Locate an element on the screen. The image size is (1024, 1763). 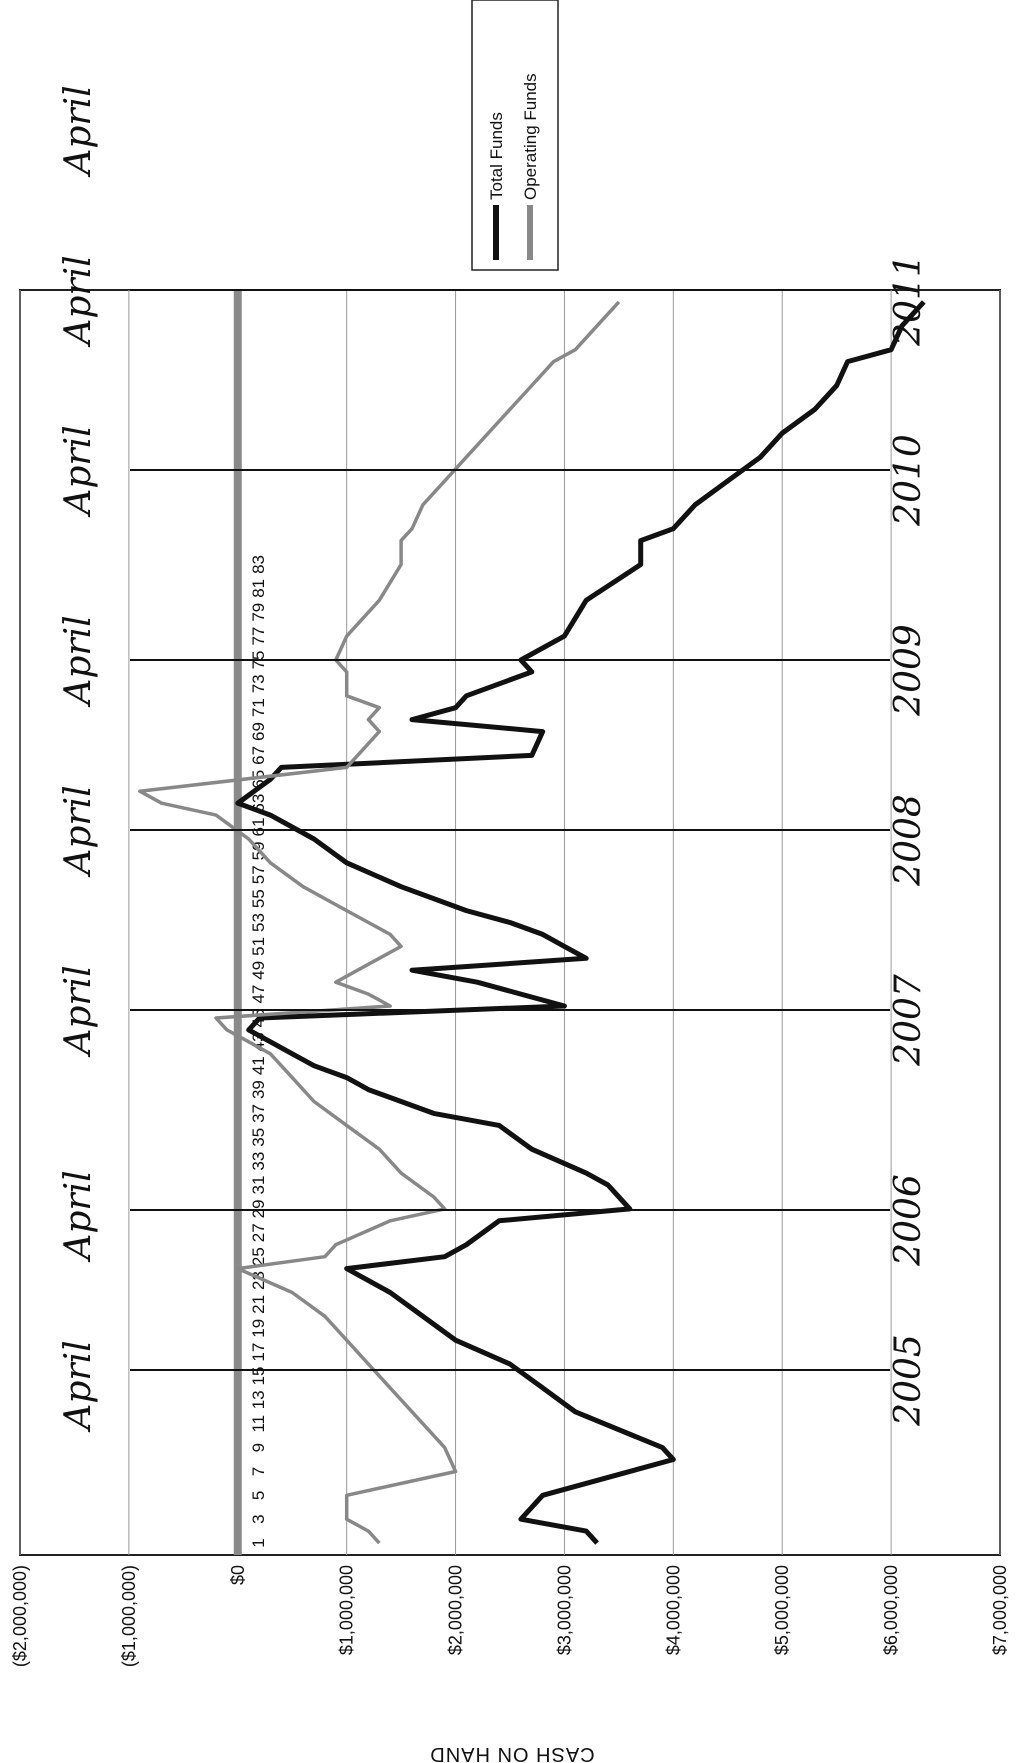
handwritten-year: 2011 is located at coordinates (908, 300).